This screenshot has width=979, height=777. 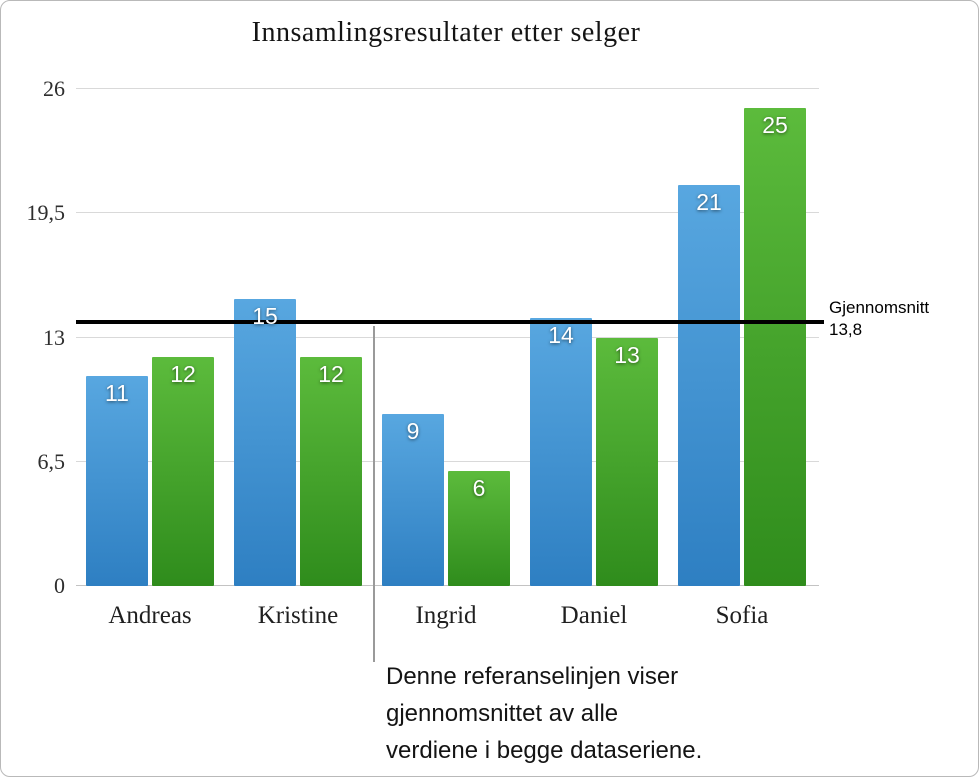 I want to click on bar-value-label: 15, so click(x=265, y=316).